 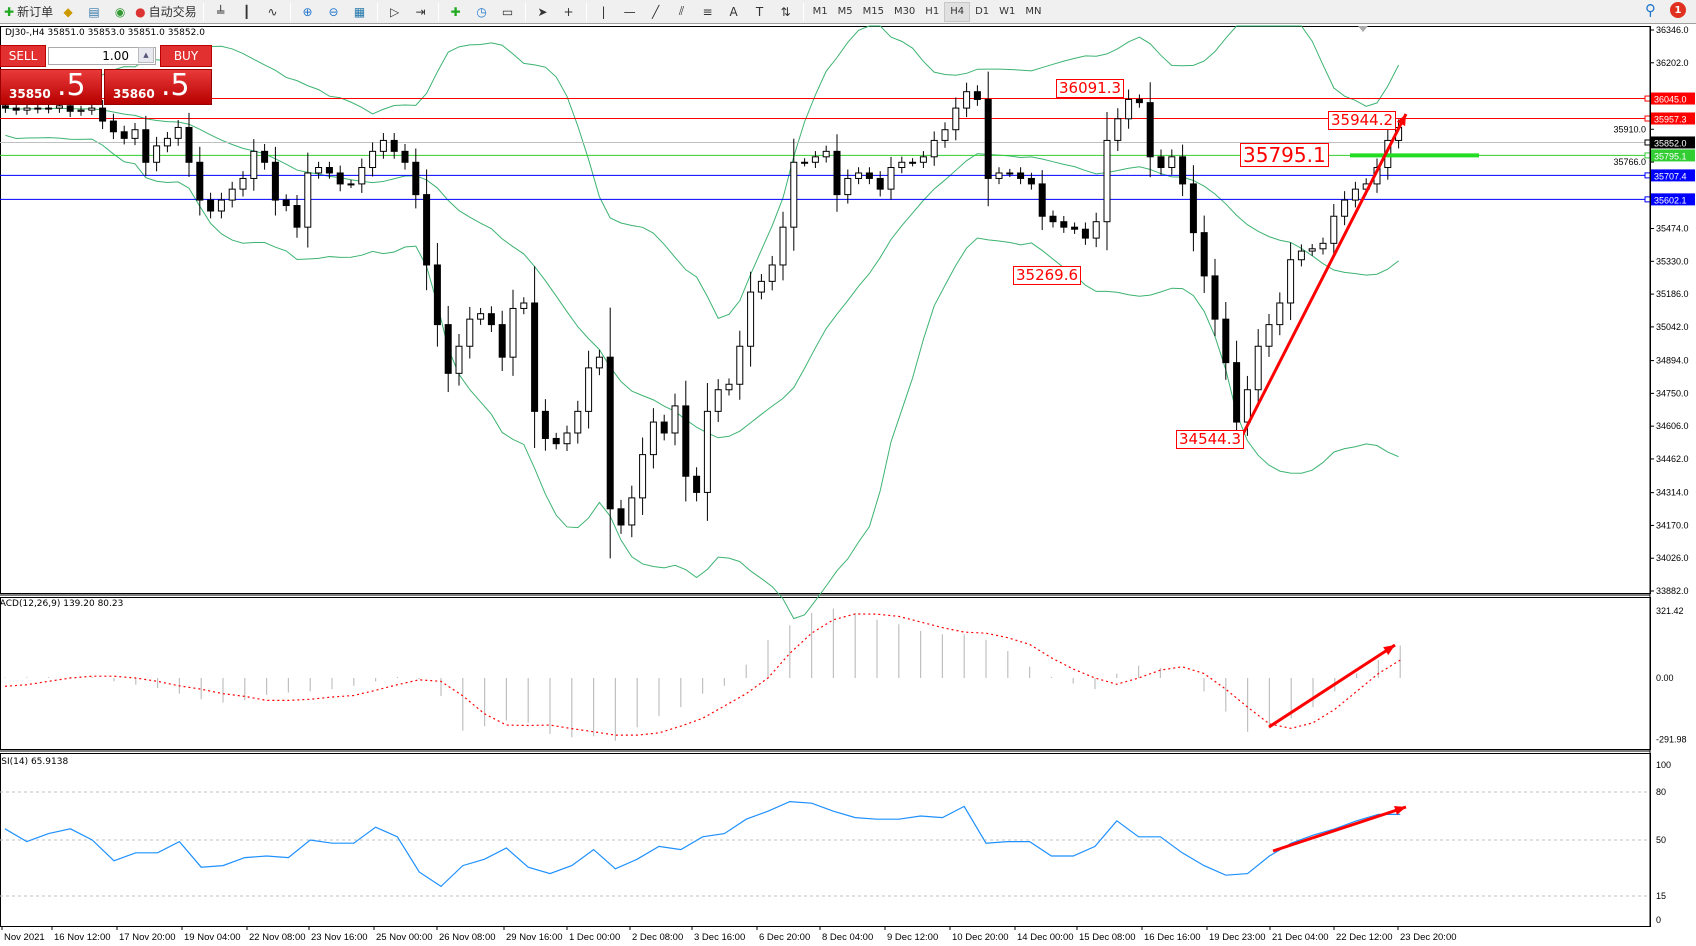 What do you see at coordinates (395, 12) in the screenshot?
I see `auto-scroll-button: ▷` at bounding box center [395, 12].